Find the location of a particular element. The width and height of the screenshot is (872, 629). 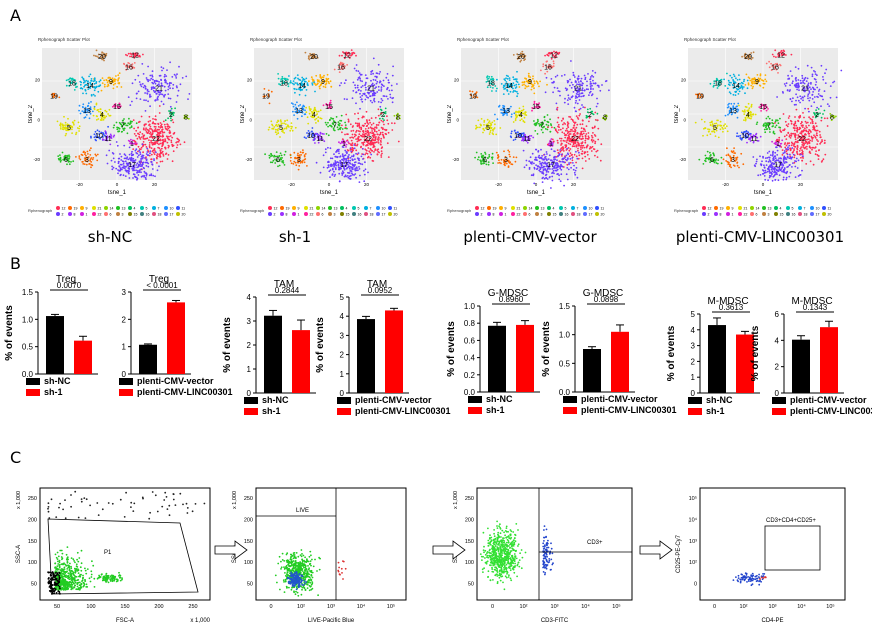

cluster-label: 14 is located at coordinates (90, 86).